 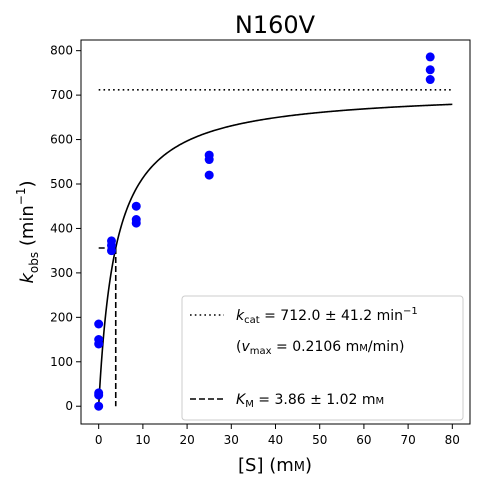 What do you see at coordinates (186, 440) in the screenshot?
I see `x-tick-label: 20` at bounding box center [186, 440].